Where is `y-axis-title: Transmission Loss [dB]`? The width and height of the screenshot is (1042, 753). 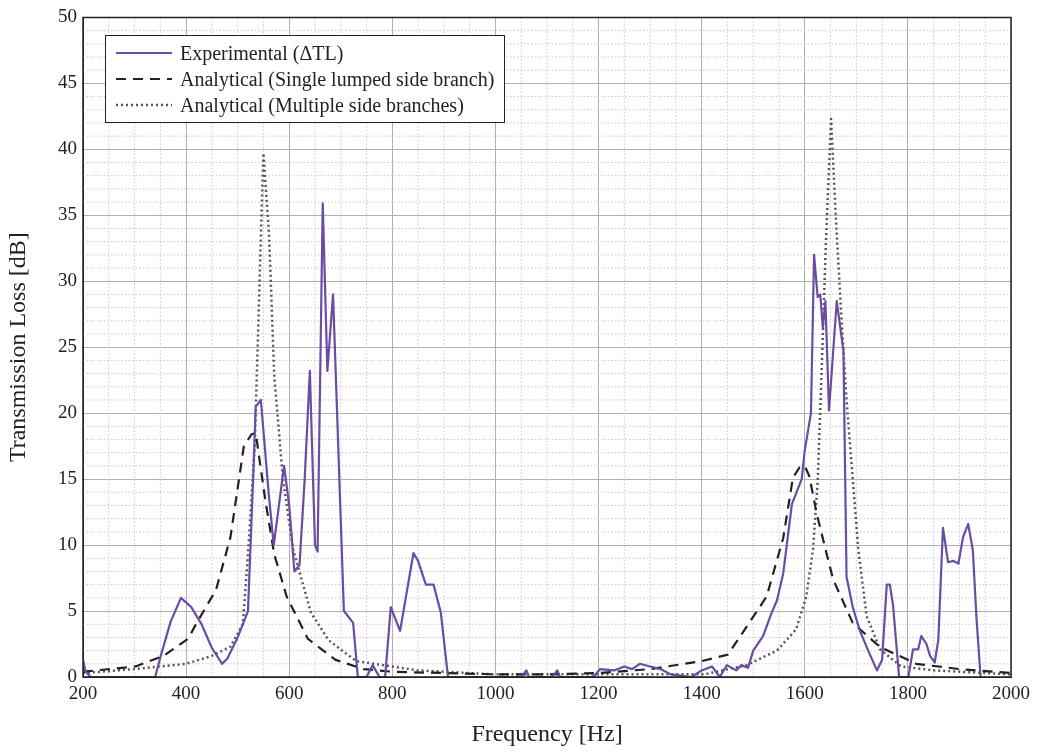 y-axis-title: Transmission Loss [dB] is located at coordinates (16, 347).